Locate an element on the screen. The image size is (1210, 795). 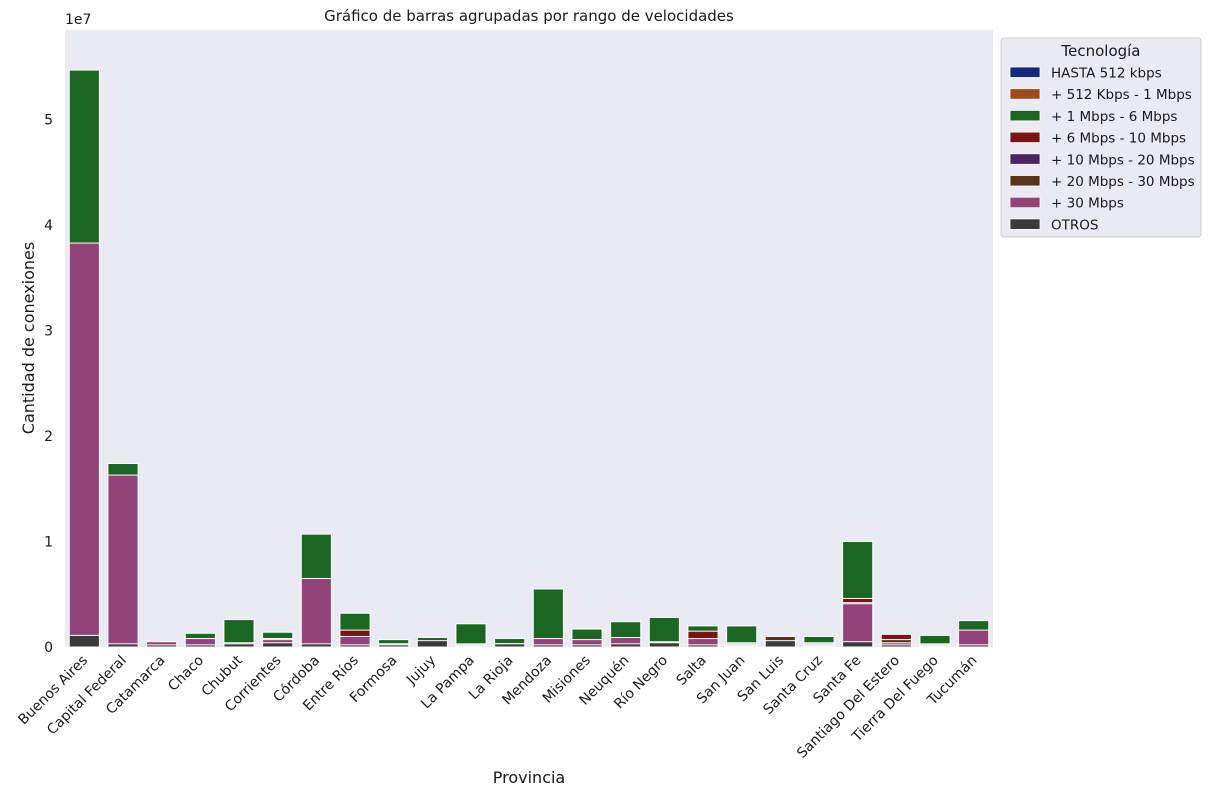
legend-frame is located at coordinates (1101, 137).